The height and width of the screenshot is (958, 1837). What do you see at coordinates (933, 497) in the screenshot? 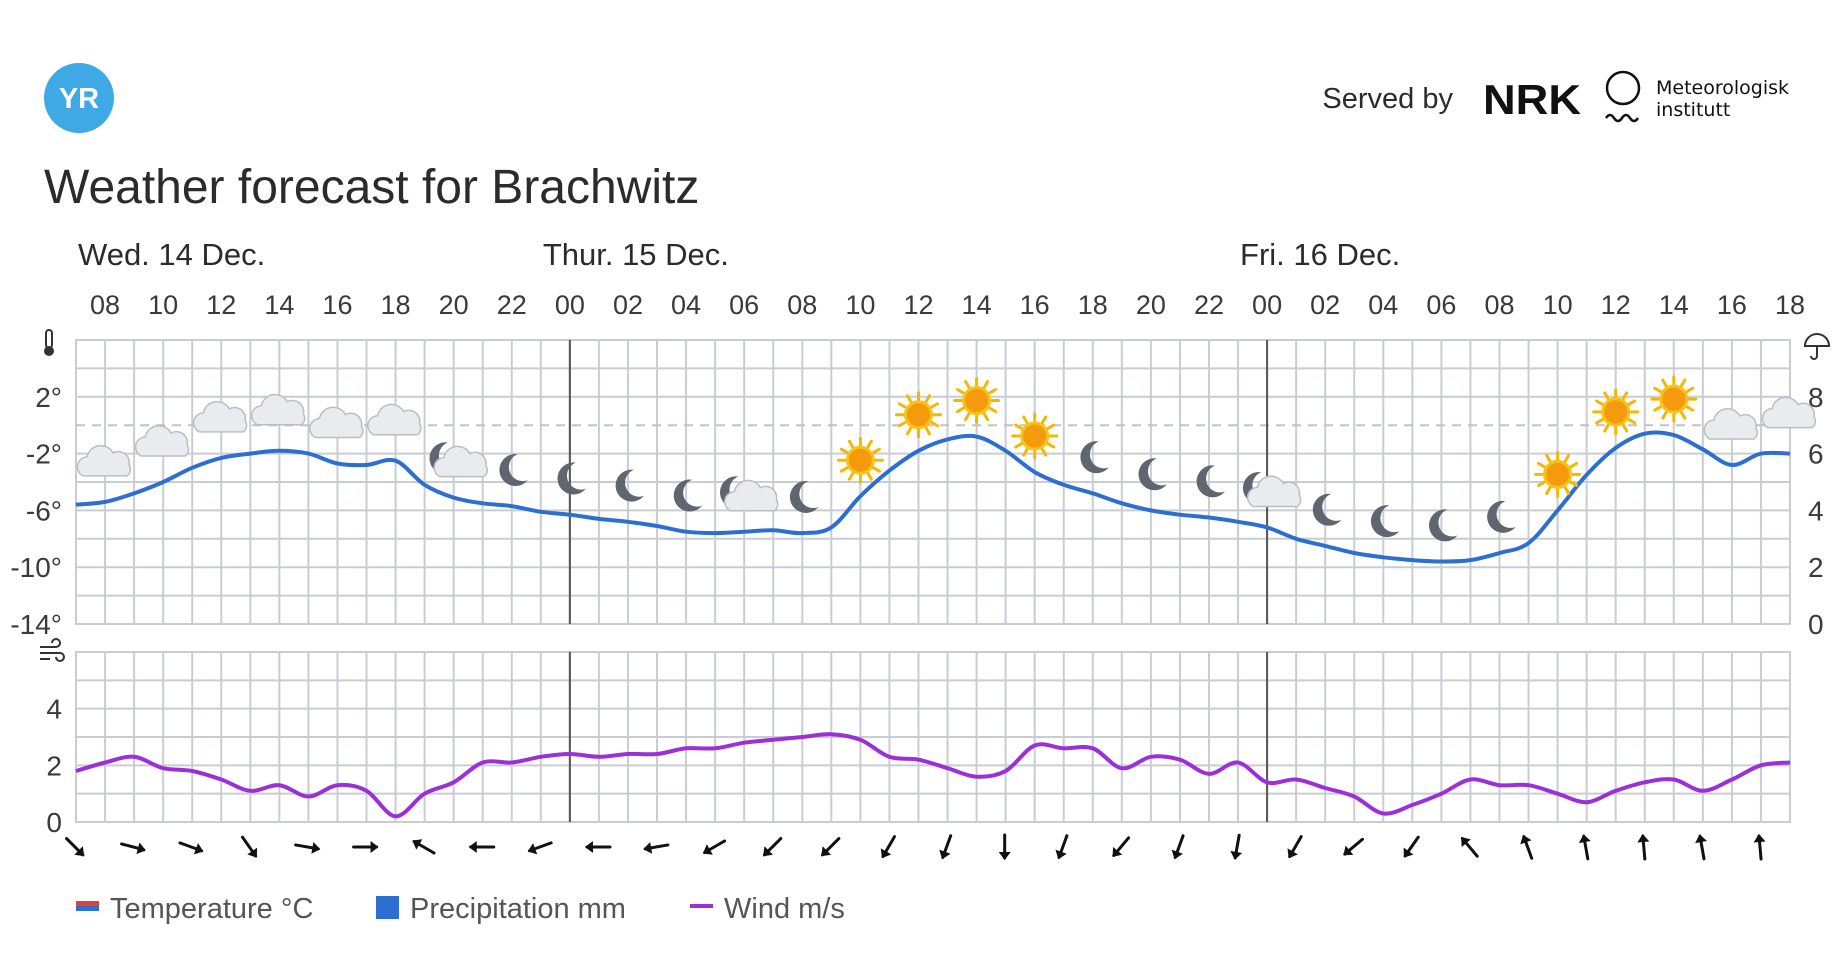
I see `temperature-line` at bounding box center [933, 497].